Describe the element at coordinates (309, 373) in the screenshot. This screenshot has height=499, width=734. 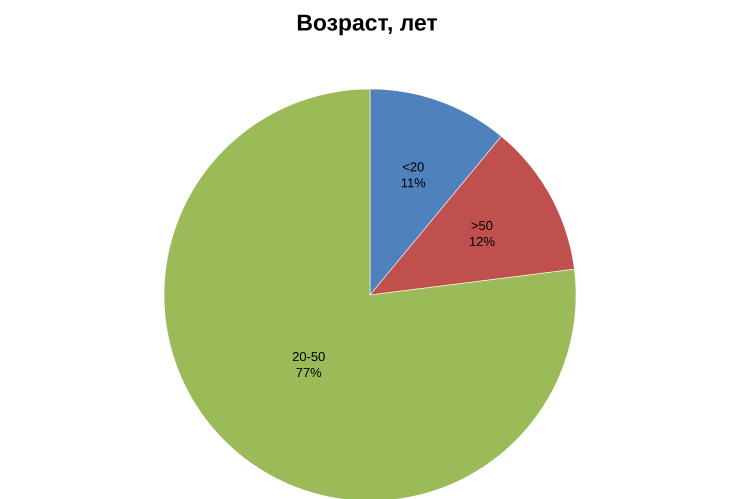
I see `data-label: 77%` at that location.